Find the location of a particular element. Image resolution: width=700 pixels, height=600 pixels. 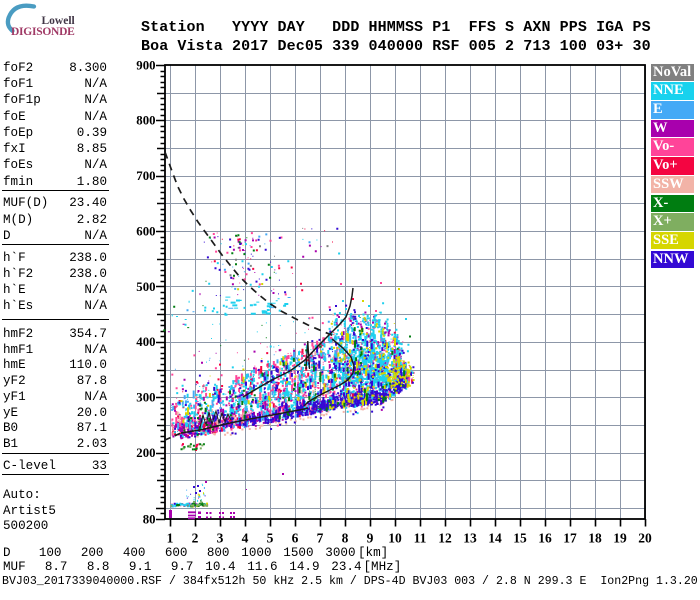

svg-text: 4 is located at coordinates (245, 538).